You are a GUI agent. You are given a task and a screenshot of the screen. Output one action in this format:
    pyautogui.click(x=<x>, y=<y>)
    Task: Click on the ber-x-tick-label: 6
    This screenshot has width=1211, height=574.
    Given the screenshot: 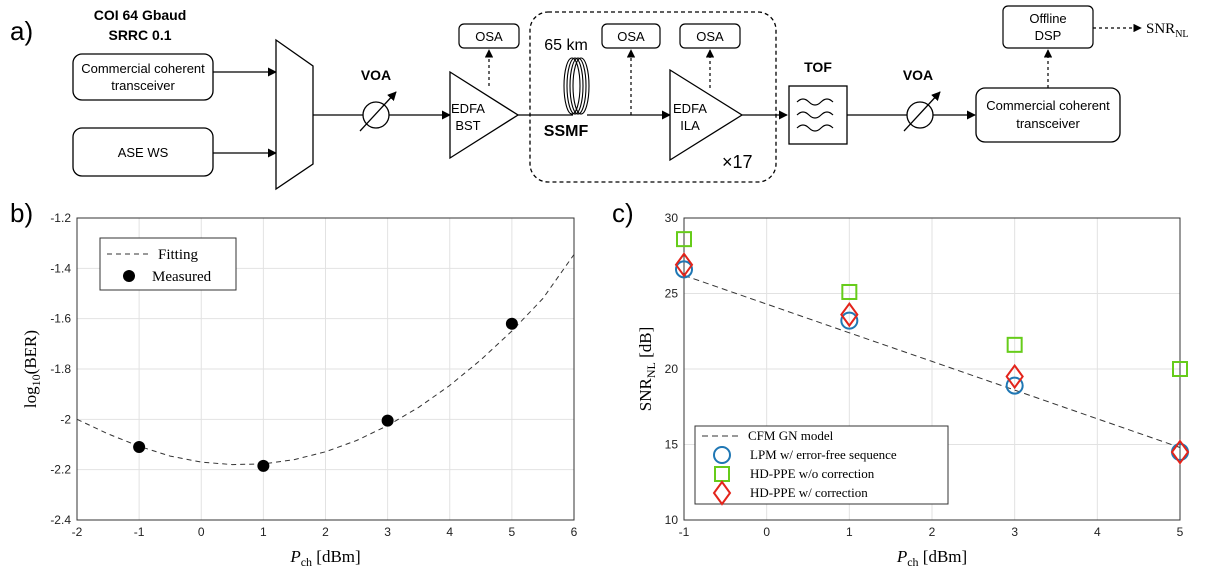 What is the action you would take?
    pyautogui.click(x=574, y=532)
    